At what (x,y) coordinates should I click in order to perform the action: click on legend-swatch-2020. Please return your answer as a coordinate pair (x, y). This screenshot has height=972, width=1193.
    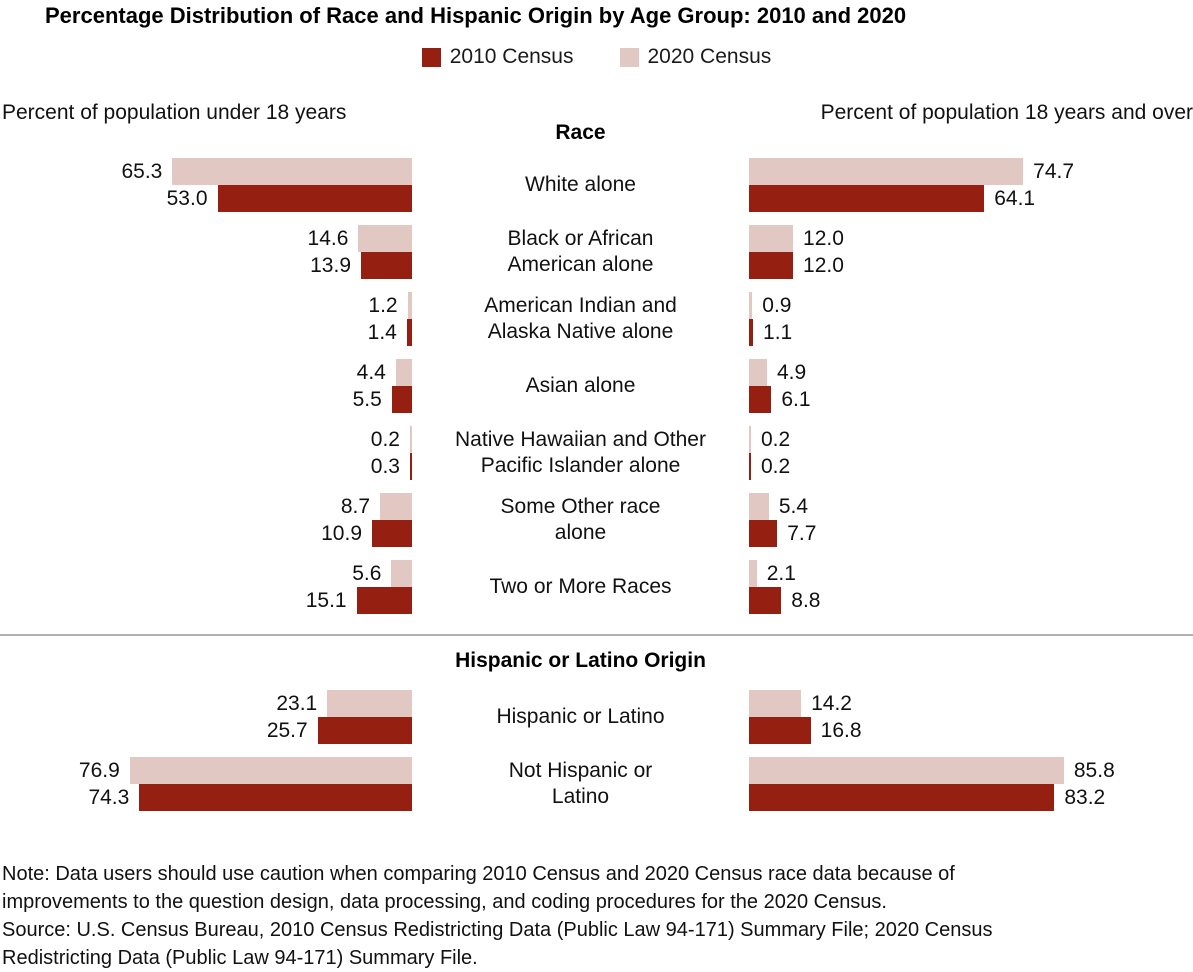
    Looking at the image, I should click on (629, 57).